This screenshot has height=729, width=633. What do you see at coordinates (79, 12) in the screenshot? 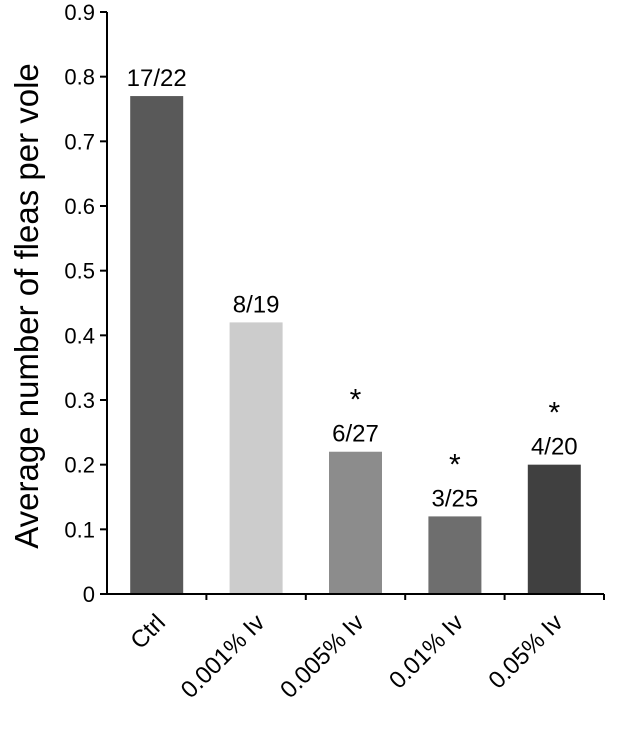
I see `y-tick-label: 0.9` at bounding box center [79, 12].